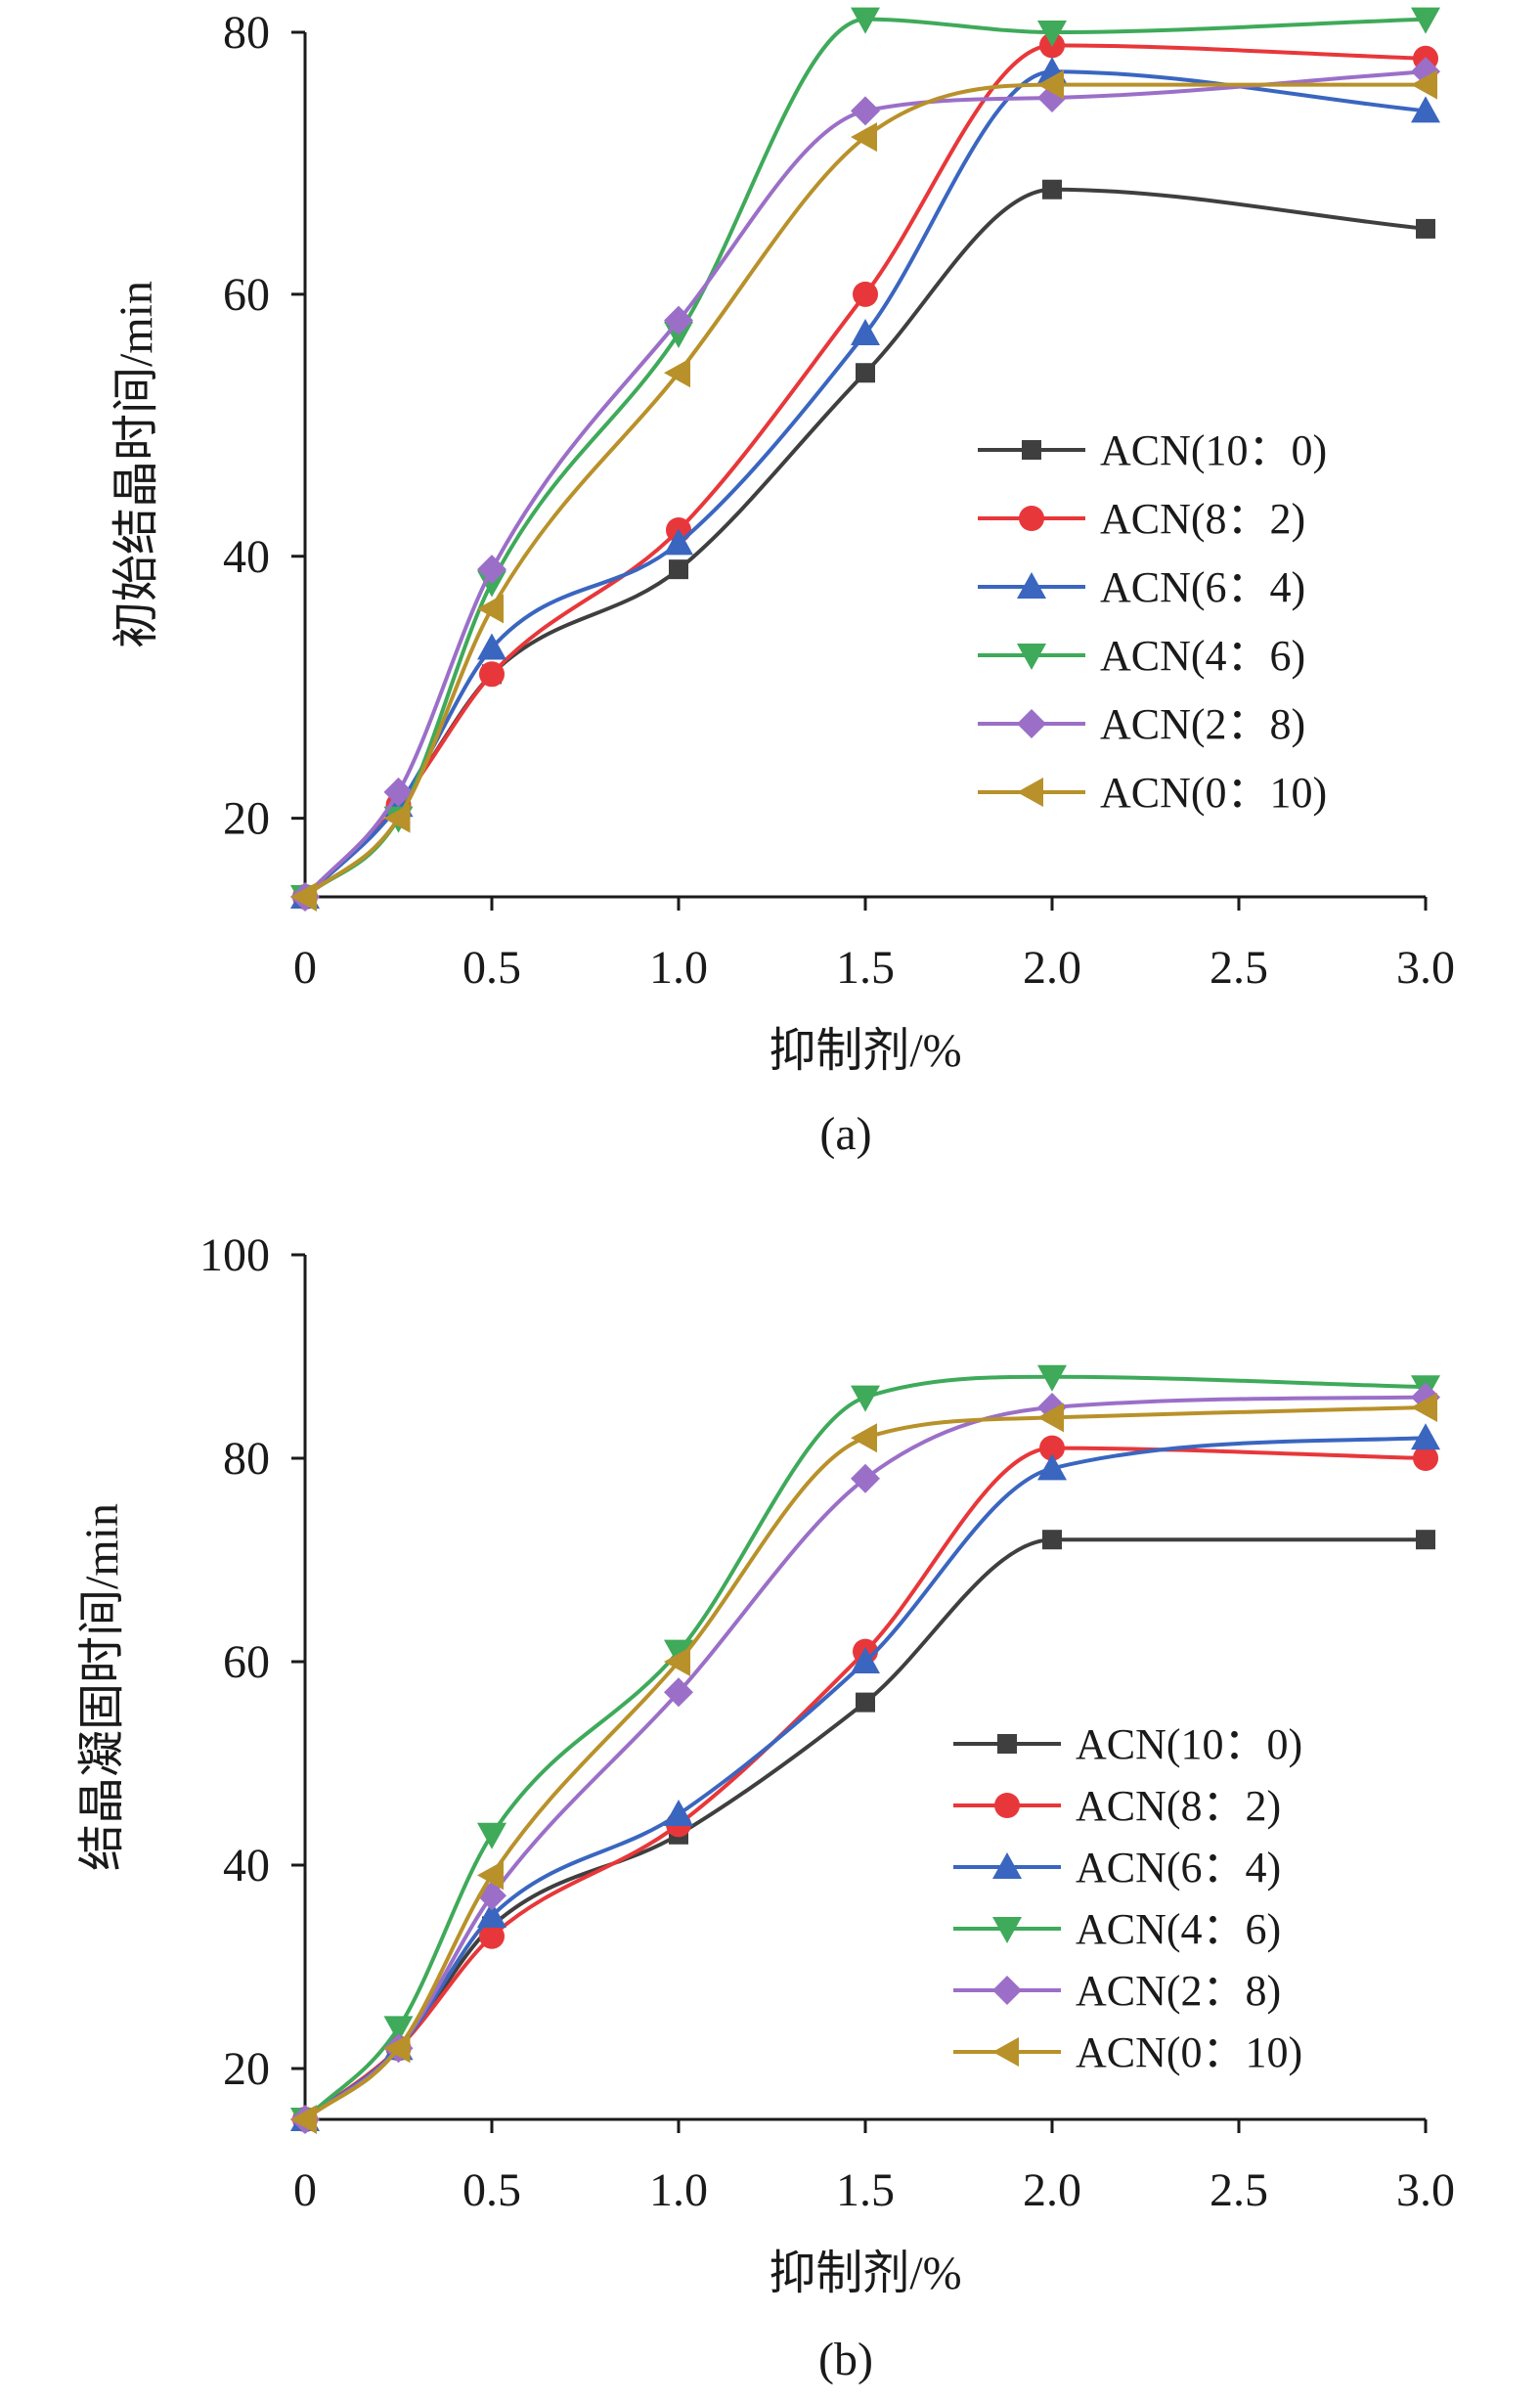  I want to click on y-tick-label: 100, so click(234, 1255).